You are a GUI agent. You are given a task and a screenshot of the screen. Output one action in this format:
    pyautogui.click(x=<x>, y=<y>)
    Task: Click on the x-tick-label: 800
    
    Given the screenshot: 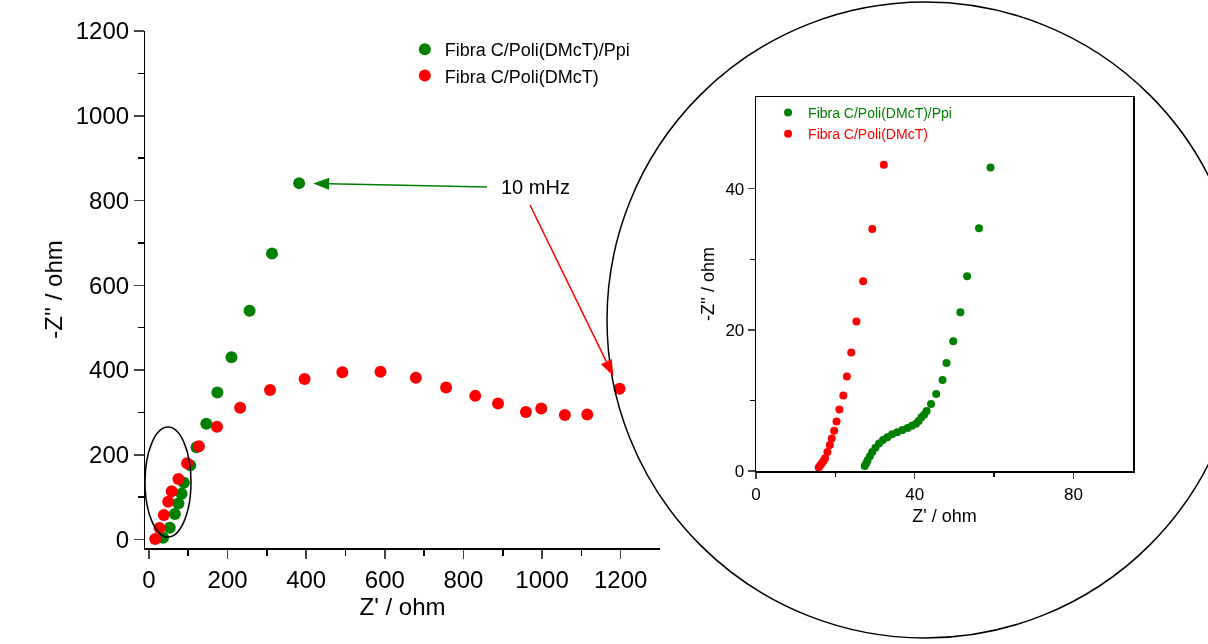 What is the action you would take?
    pyautogui.click(x=463, y=579)
    